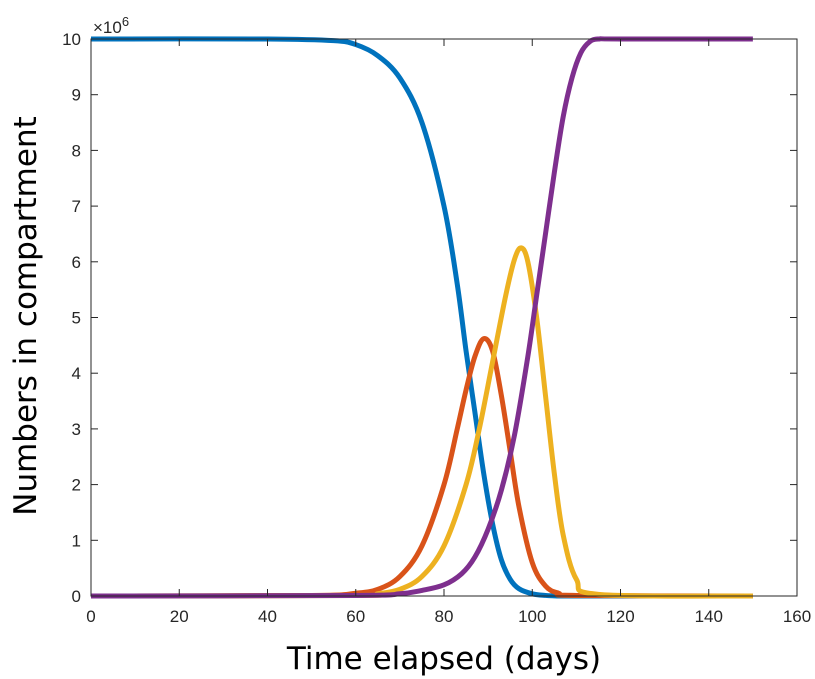 This screenshot has width=815, height=679. I want to click on x-tick-label-100: 100, so click(532, 616).